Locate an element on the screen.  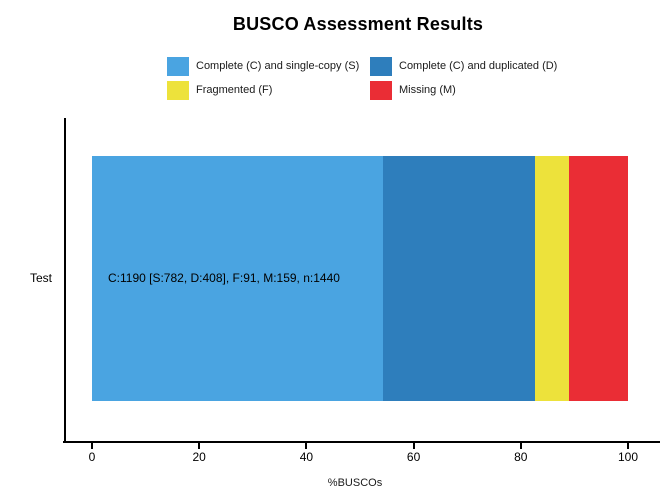
x-tick-label: 60 is located at coordinates (413, 457).